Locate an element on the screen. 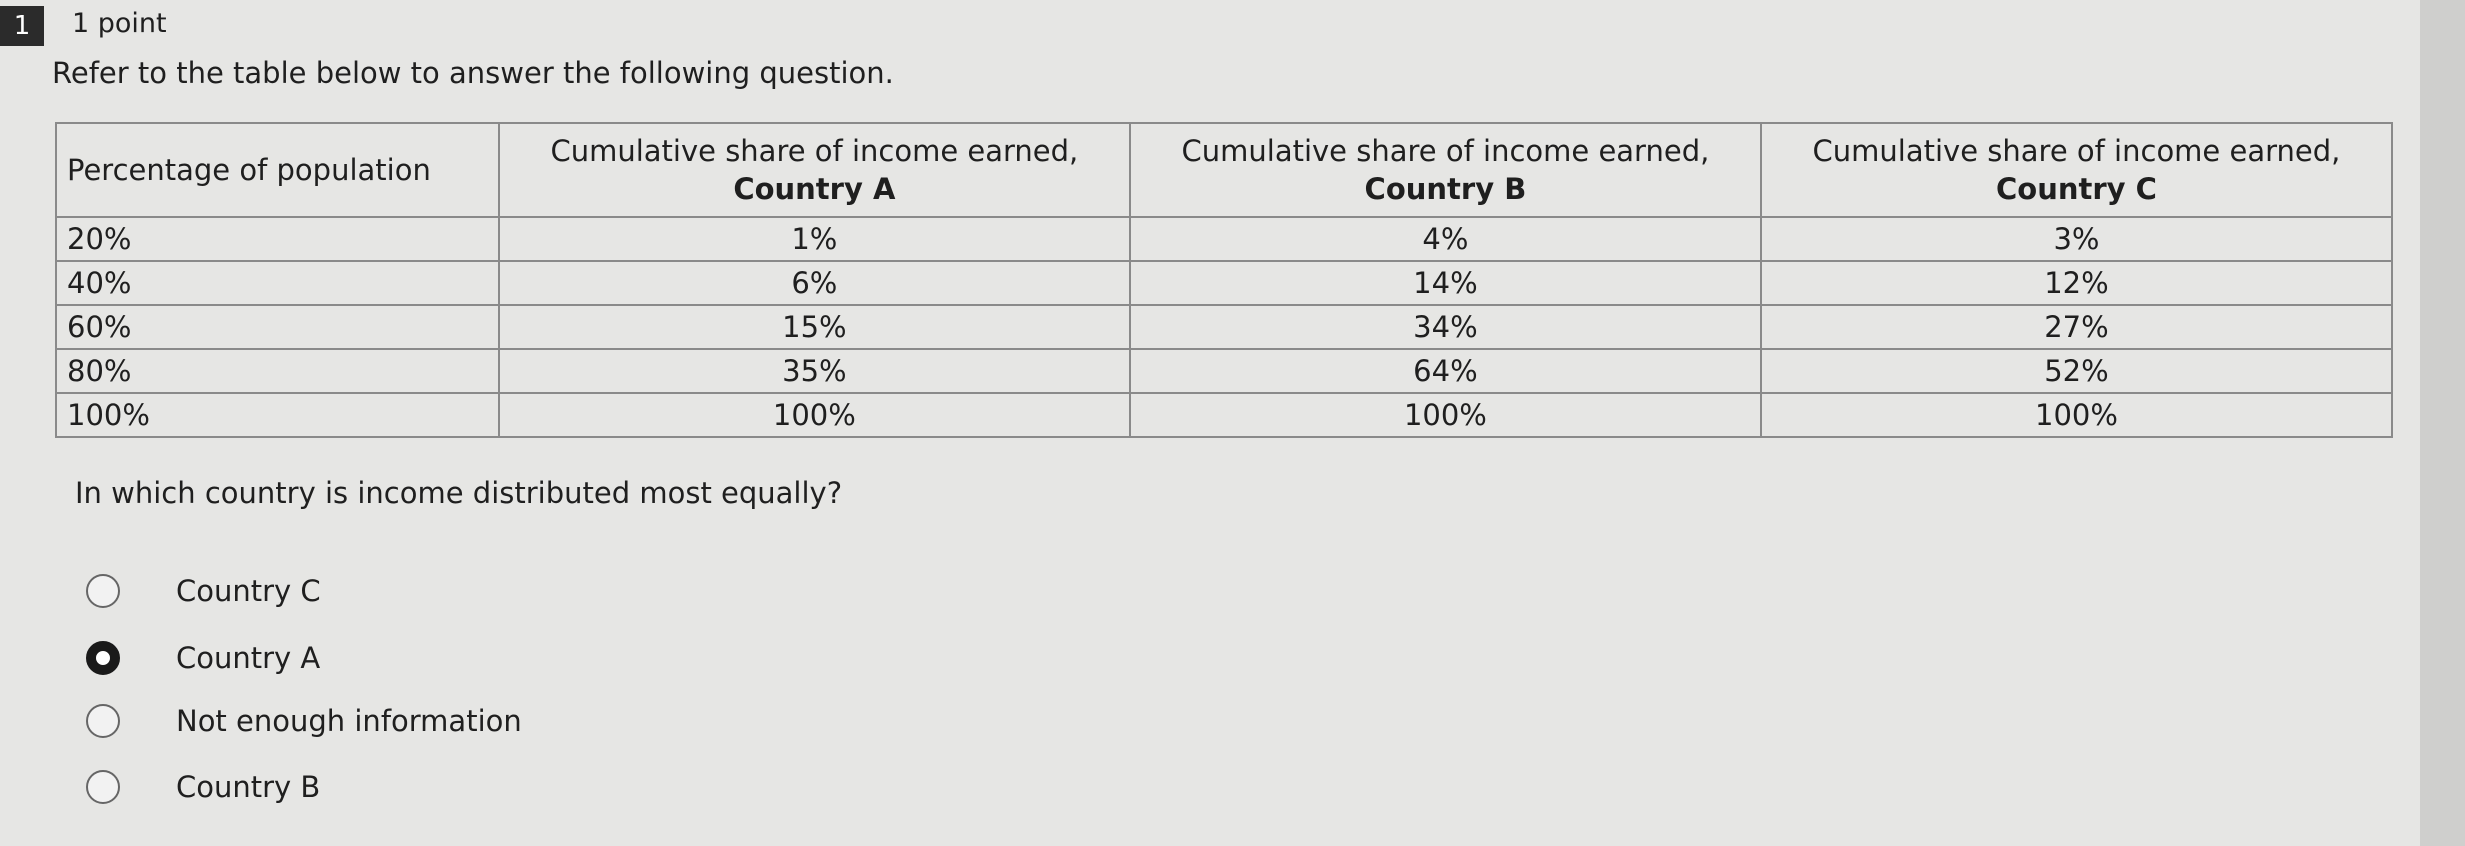 This screenshot has width=2465, height=846. option: Country A is located at coordinates (203, 658).